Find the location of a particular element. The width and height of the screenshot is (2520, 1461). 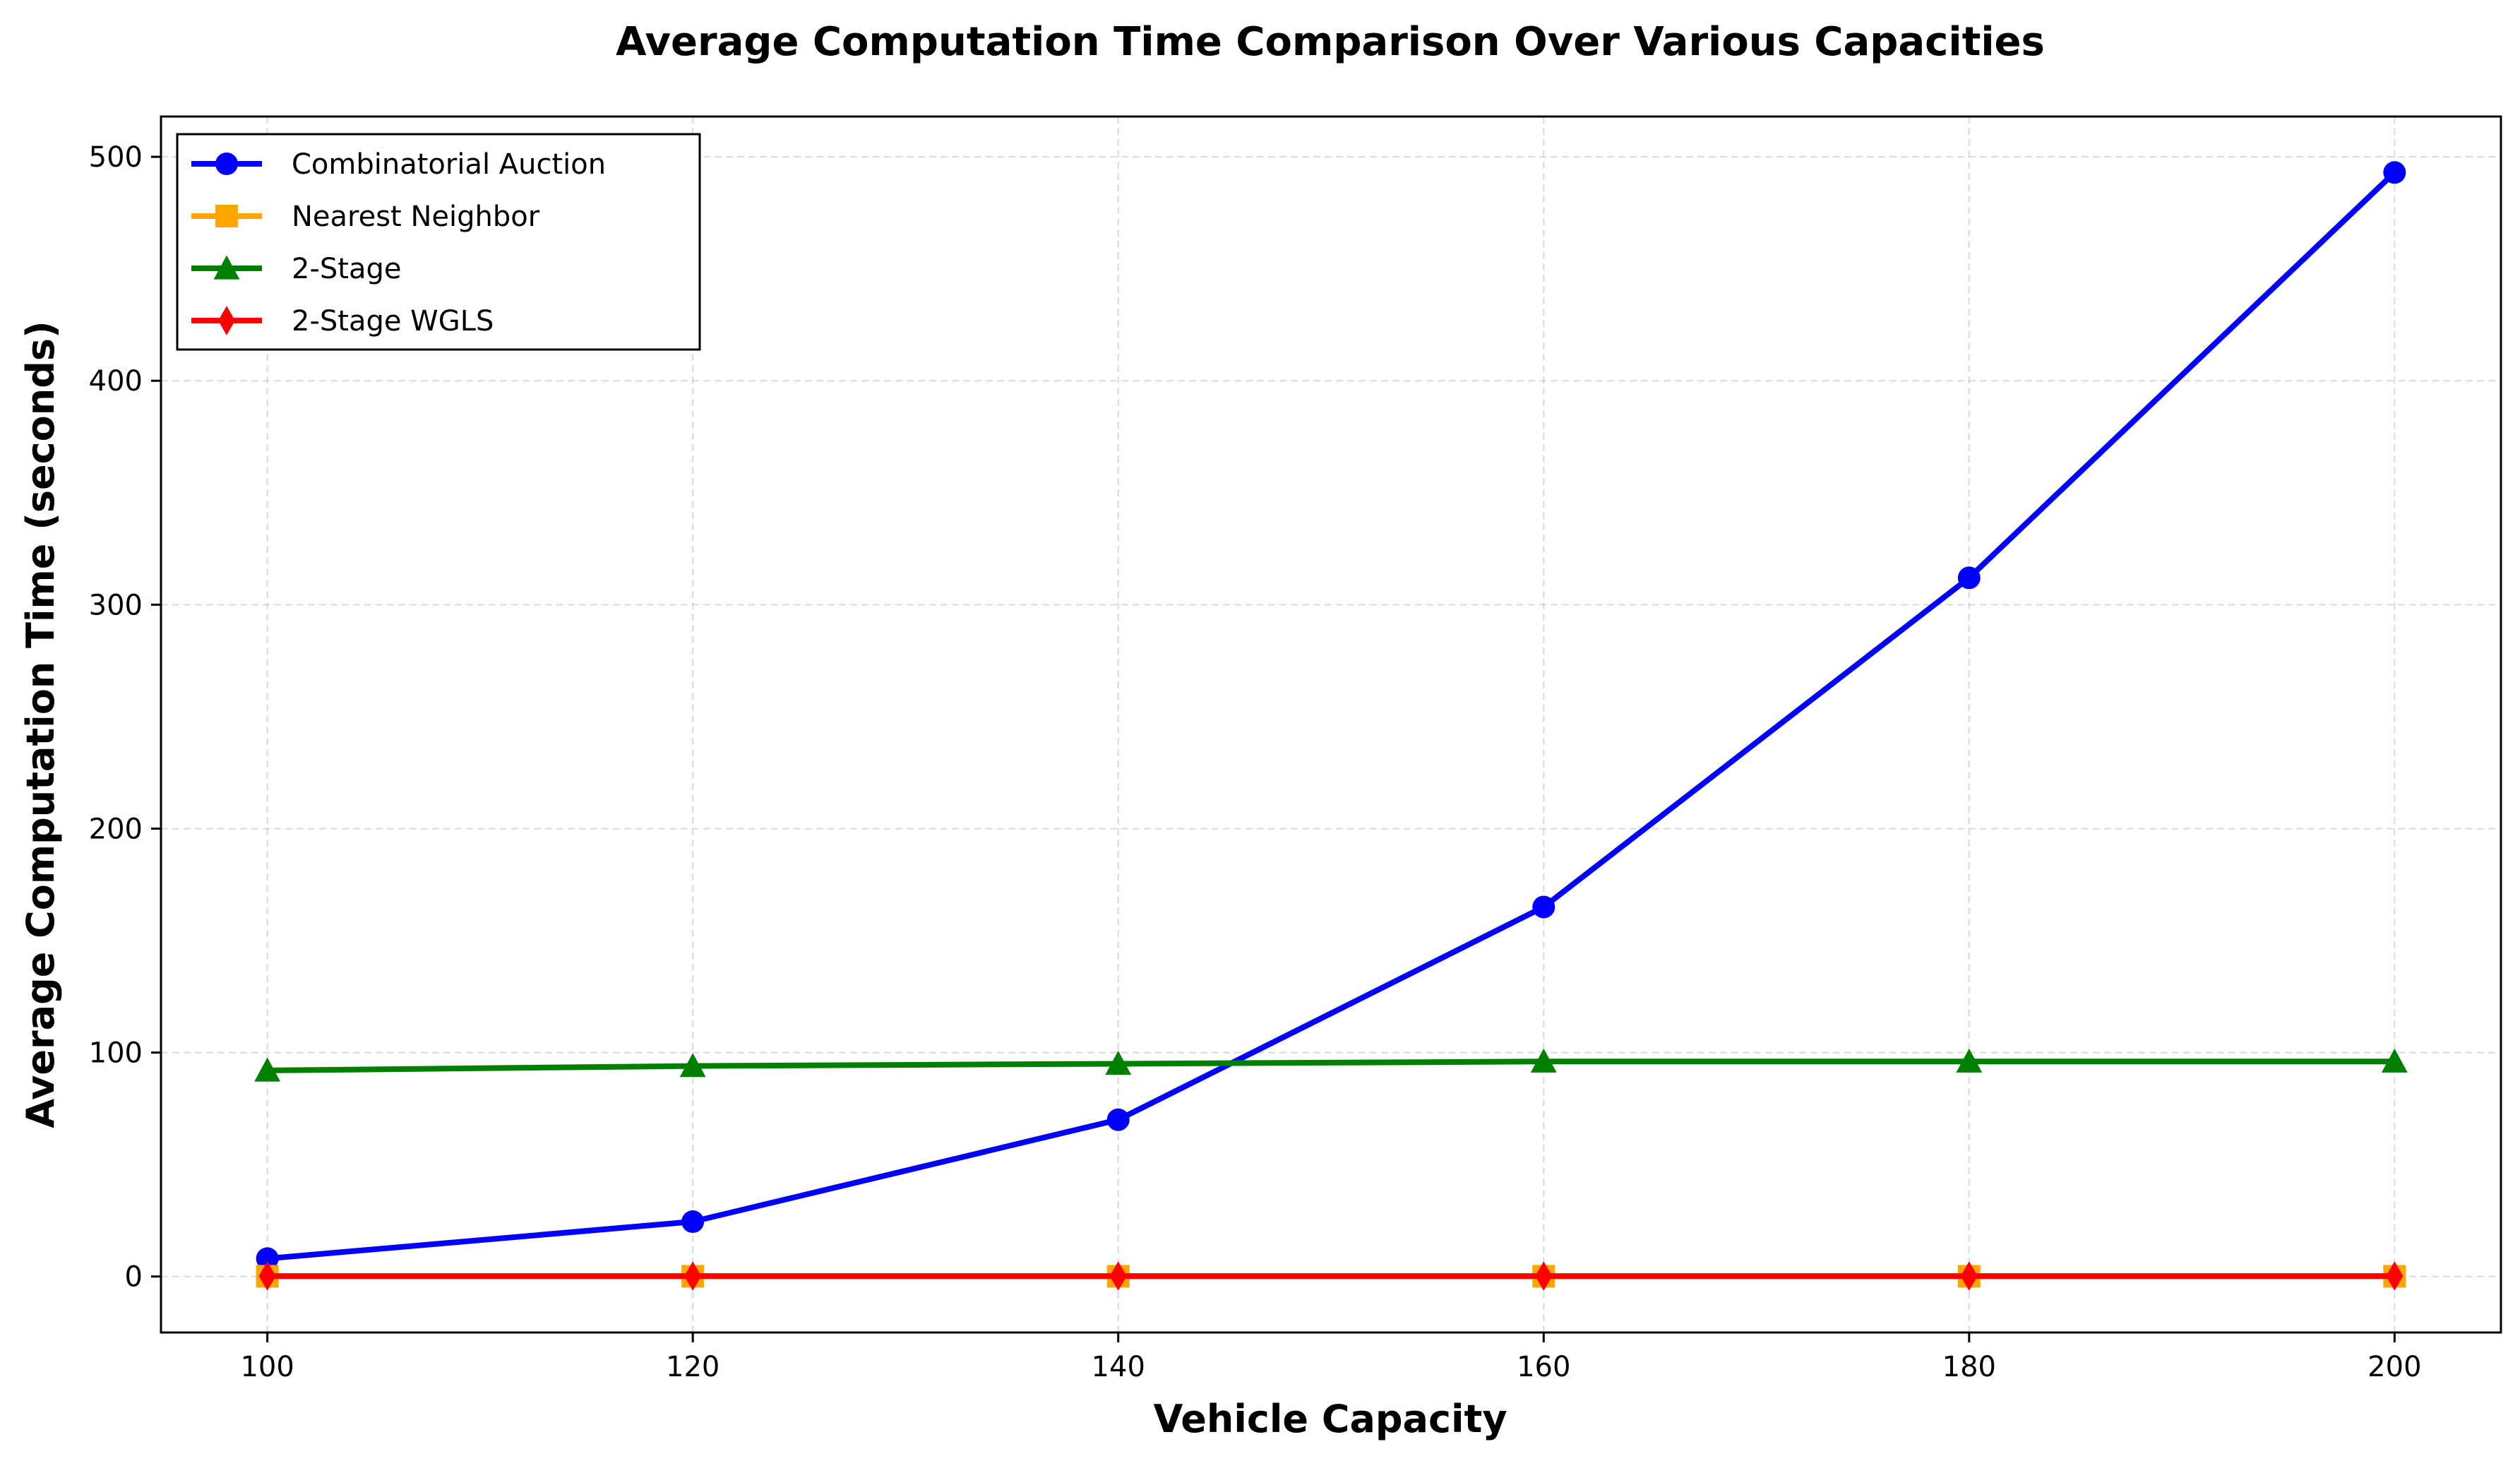

series-2-stage is located at coordinates (1331, 1065).